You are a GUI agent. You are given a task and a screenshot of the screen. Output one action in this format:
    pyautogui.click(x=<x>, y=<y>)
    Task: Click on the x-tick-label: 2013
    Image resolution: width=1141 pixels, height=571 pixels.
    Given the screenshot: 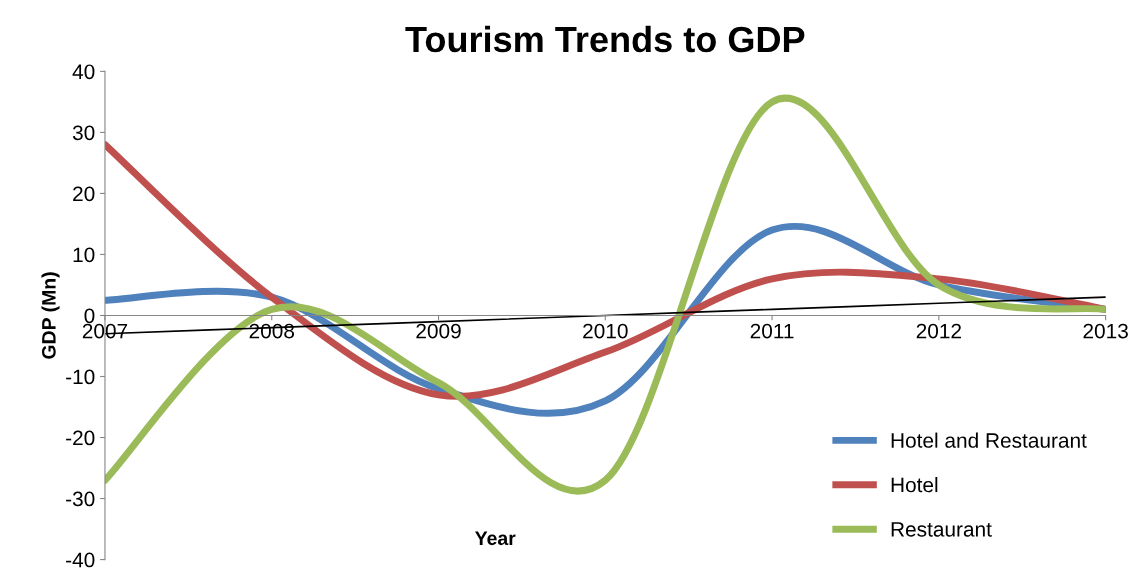 What is the action you would take?
    pyautogui.click(x=1105, y=331)
    